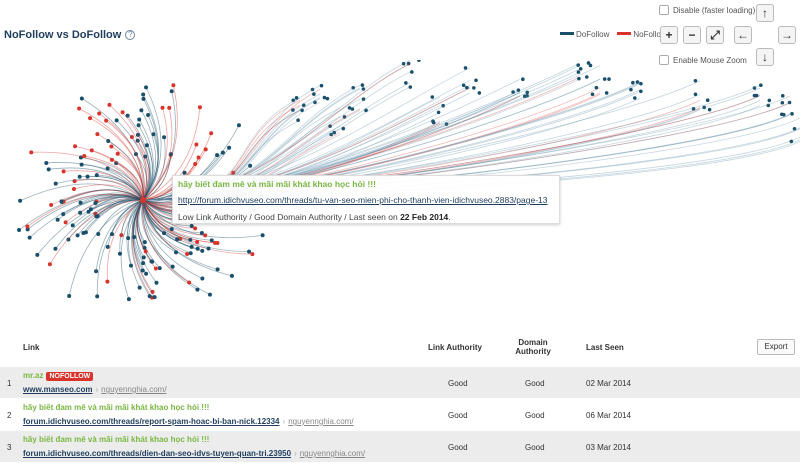  What do you see at coordinates (130, 35) in the screenshot?
I see `help-icon: ?` at bounding box center [130, 35].